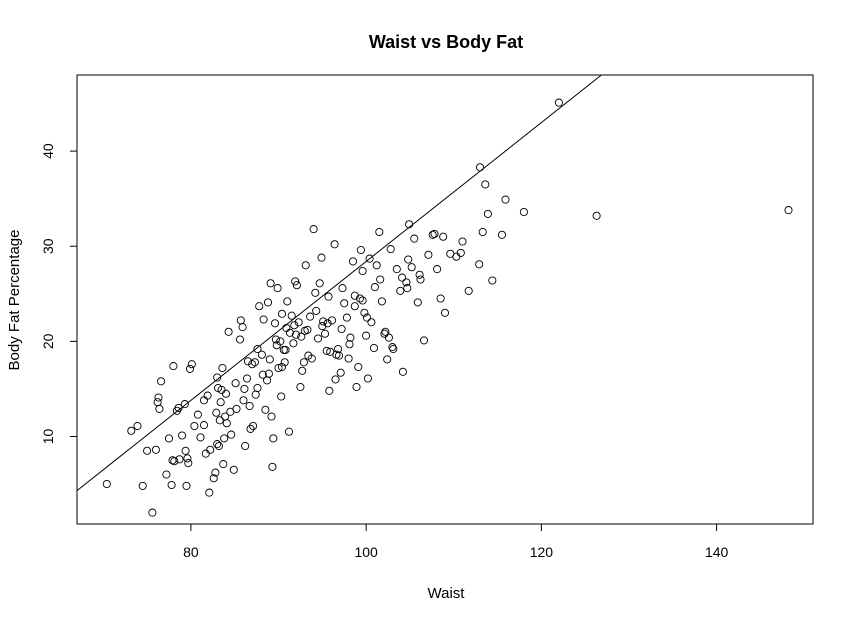 The image size is (854, 623). Describe the element at coordinates (446, 42) in the screenshot. I see `chart-title: Waist vs Body Fat` at that location.